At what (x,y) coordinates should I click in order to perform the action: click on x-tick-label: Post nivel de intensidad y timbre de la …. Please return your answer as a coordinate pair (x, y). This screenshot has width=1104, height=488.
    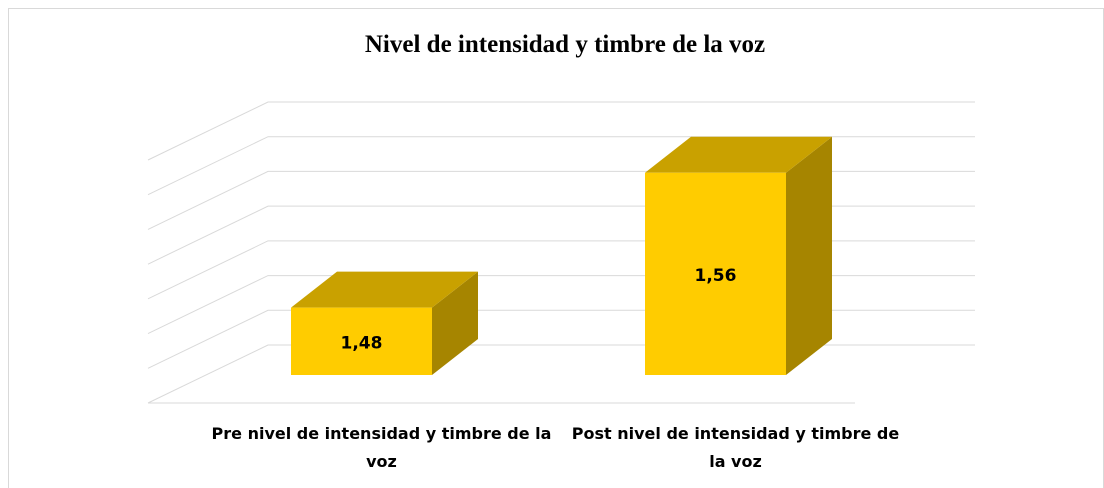
    Looking at the image, I should click on (735, 447).